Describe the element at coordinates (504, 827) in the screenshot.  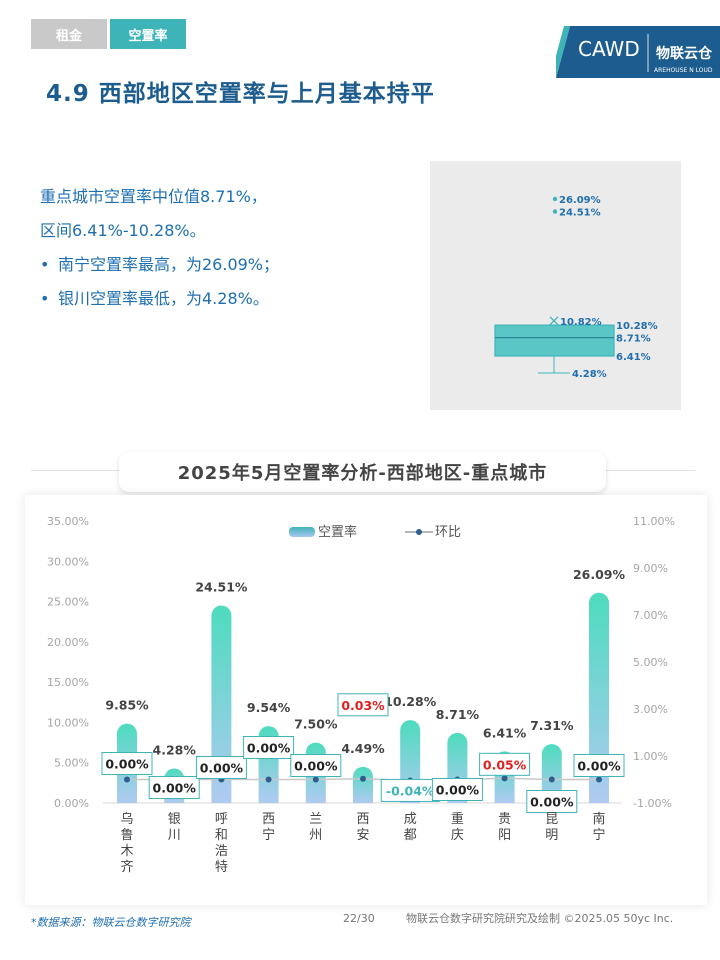
I see `category-label: 贵阳` at that location.